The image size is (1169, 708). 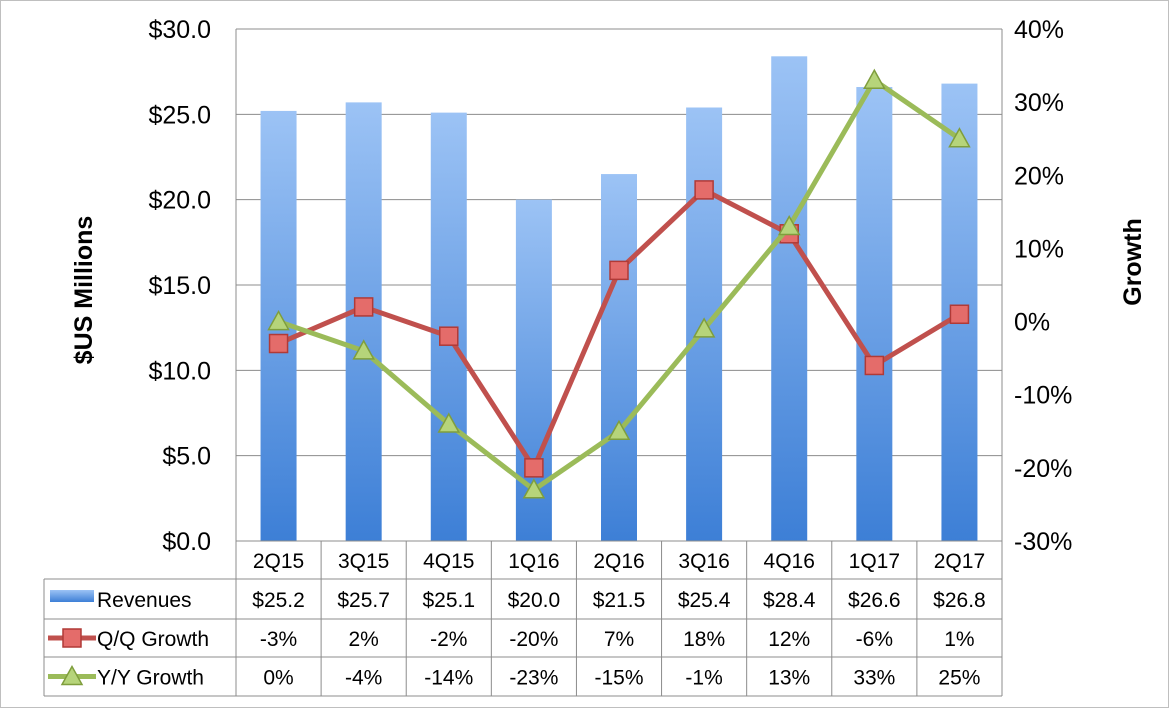 I want to click on data-label: -1%, so click(x=703, y=678).